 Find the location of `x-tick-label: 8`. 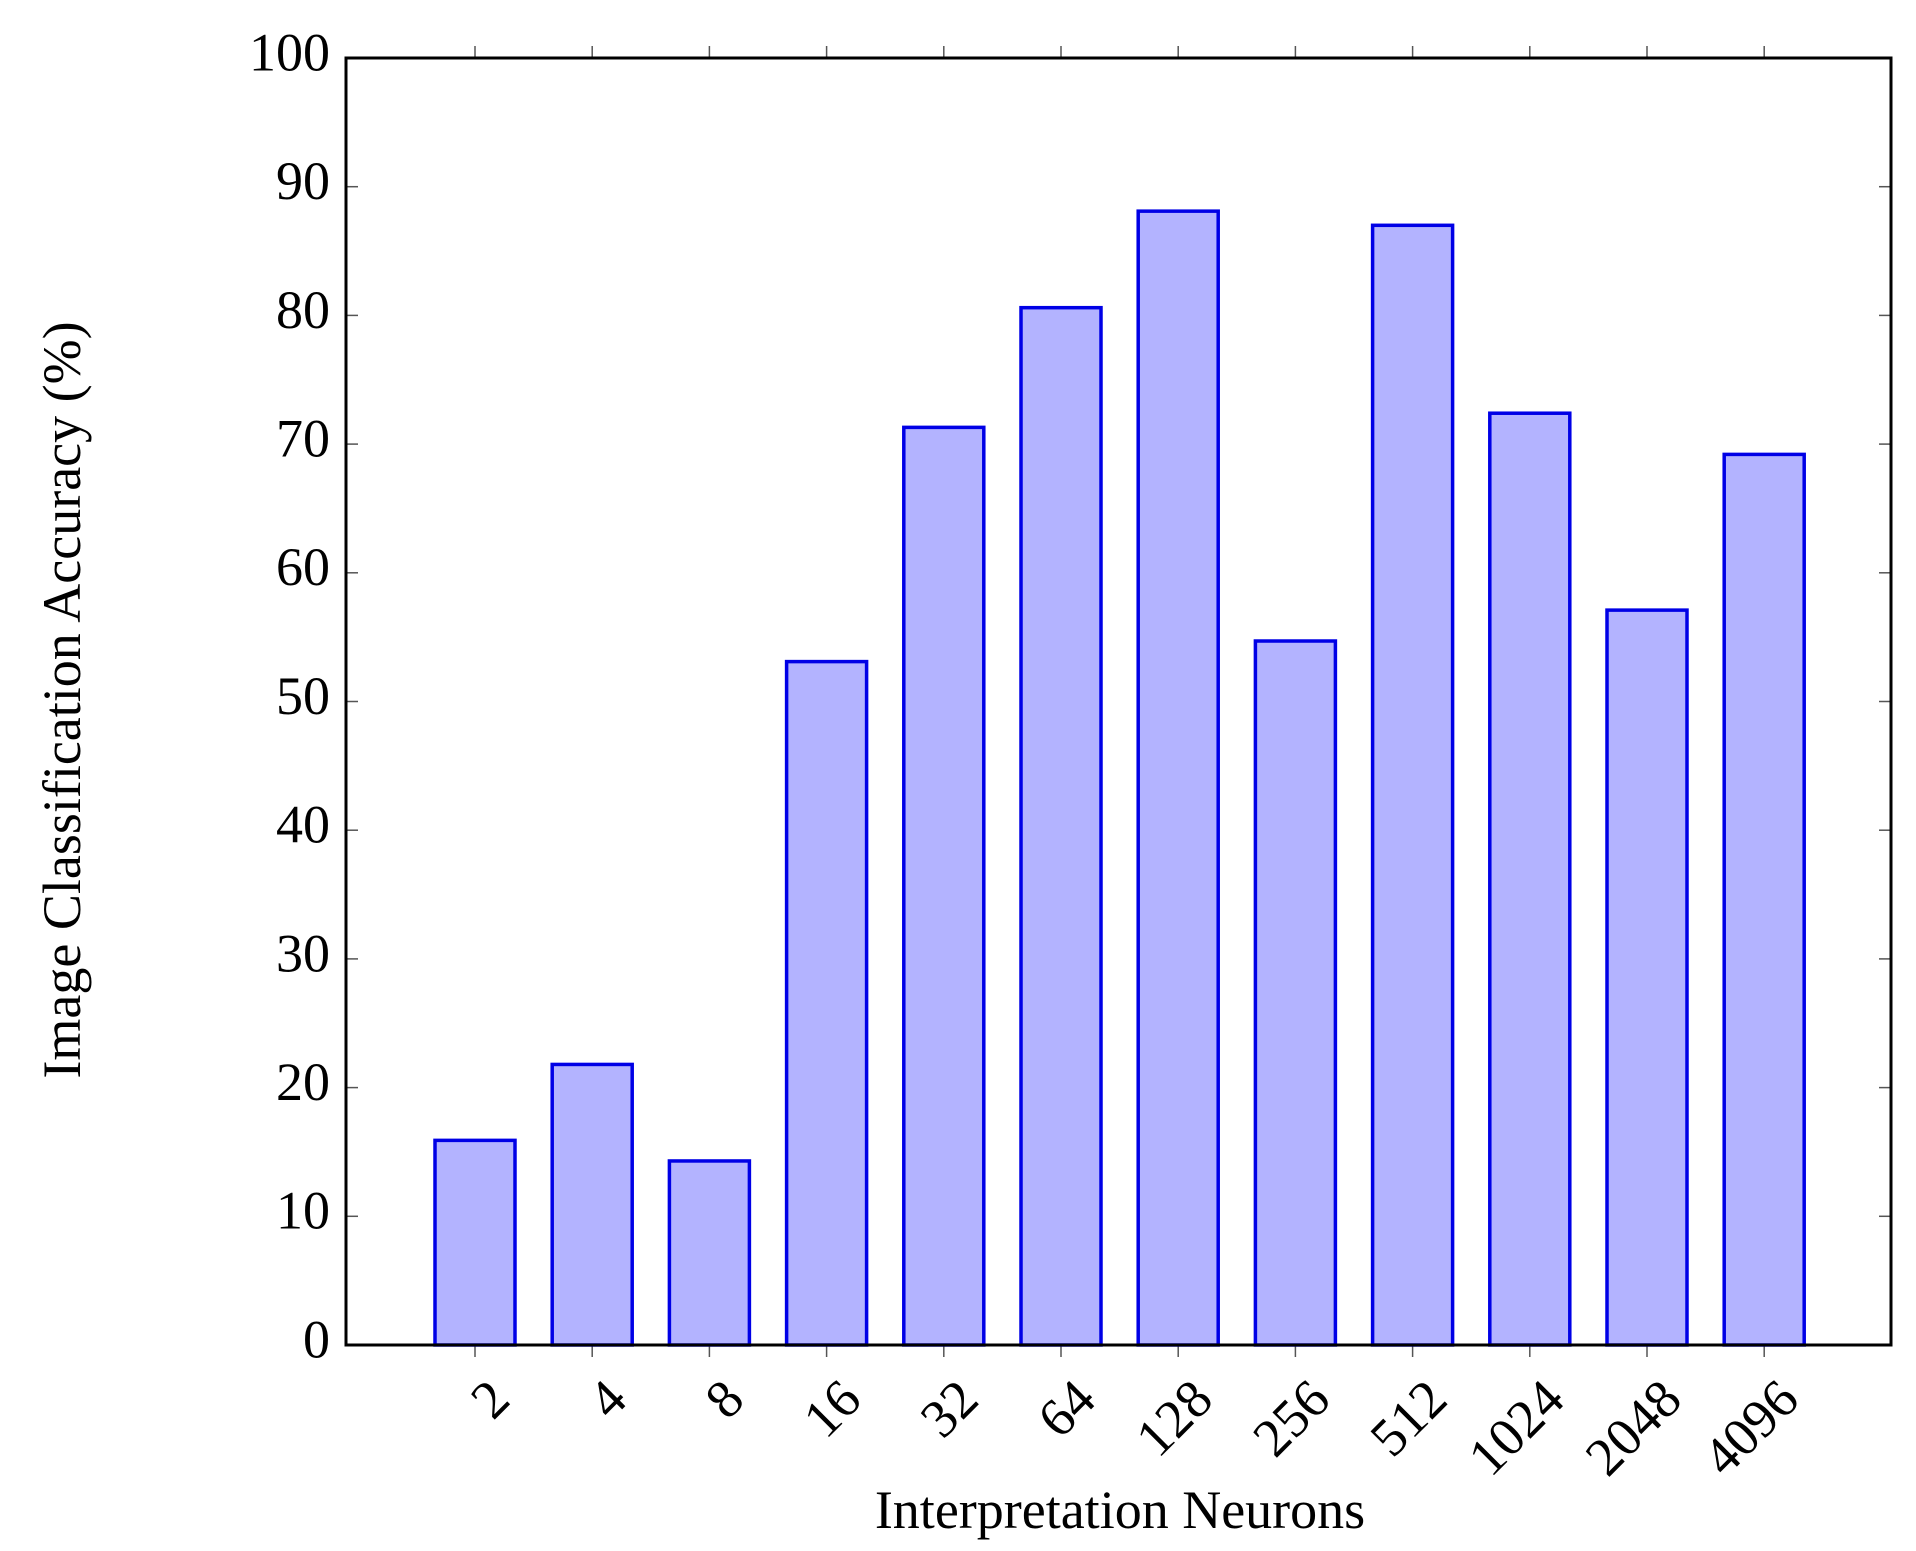

x-tick-label: 8 is located at coordinates (725, 1399).